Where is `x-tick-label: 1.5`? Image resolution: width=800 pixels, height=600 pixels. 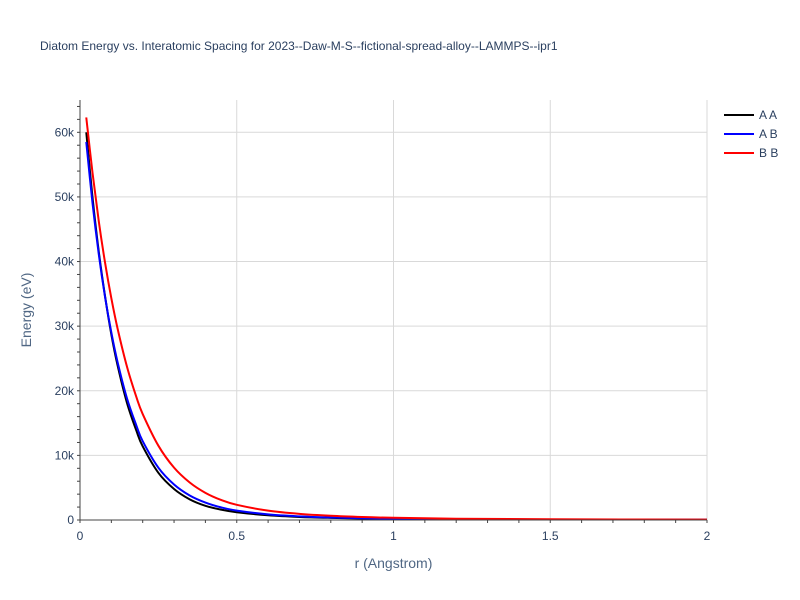 x-tick-label: 1.5 is located at coordinates (550, 536).